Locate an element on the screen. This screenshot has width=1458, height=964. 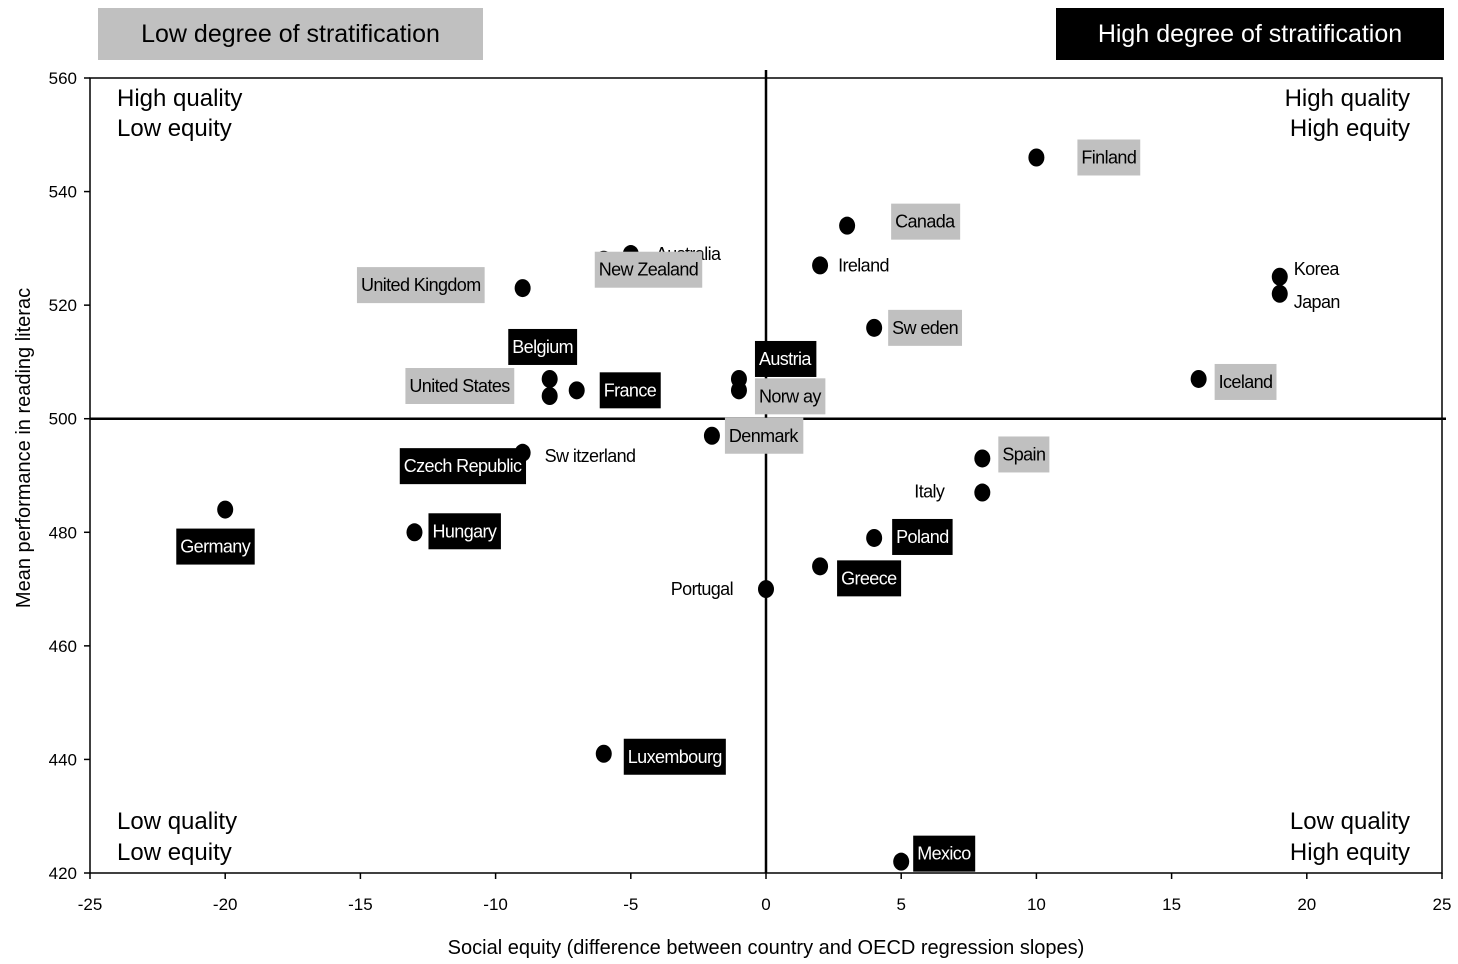
y-tick-label: 440 is located at coordinates (63, 759).